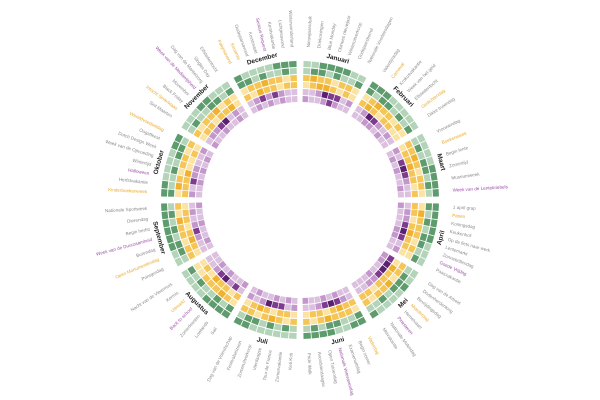 The image size is (600, 400). Describe the element at coordinates (333, 367) in the screenshot. I see `event-label: Open Tuinendag` at that location.